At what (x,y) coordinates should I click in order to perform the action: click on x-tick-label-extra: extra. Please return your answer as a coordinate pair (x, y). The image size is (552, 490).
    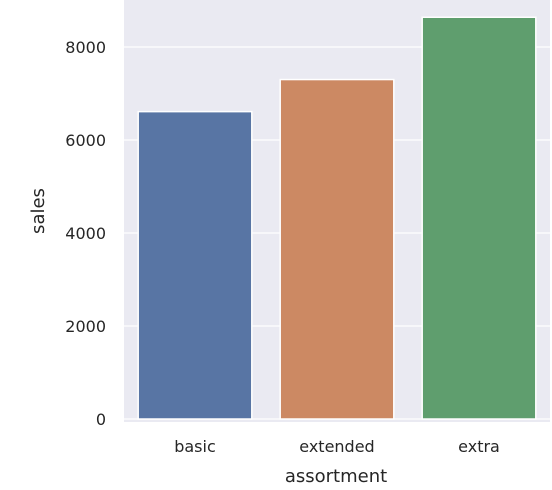
    Looking at the image, I should click on (479, 446).